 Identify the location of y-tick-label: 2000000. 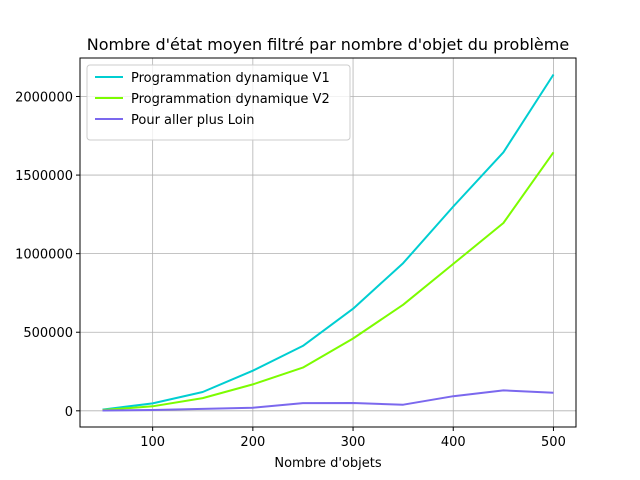
(44, 98).